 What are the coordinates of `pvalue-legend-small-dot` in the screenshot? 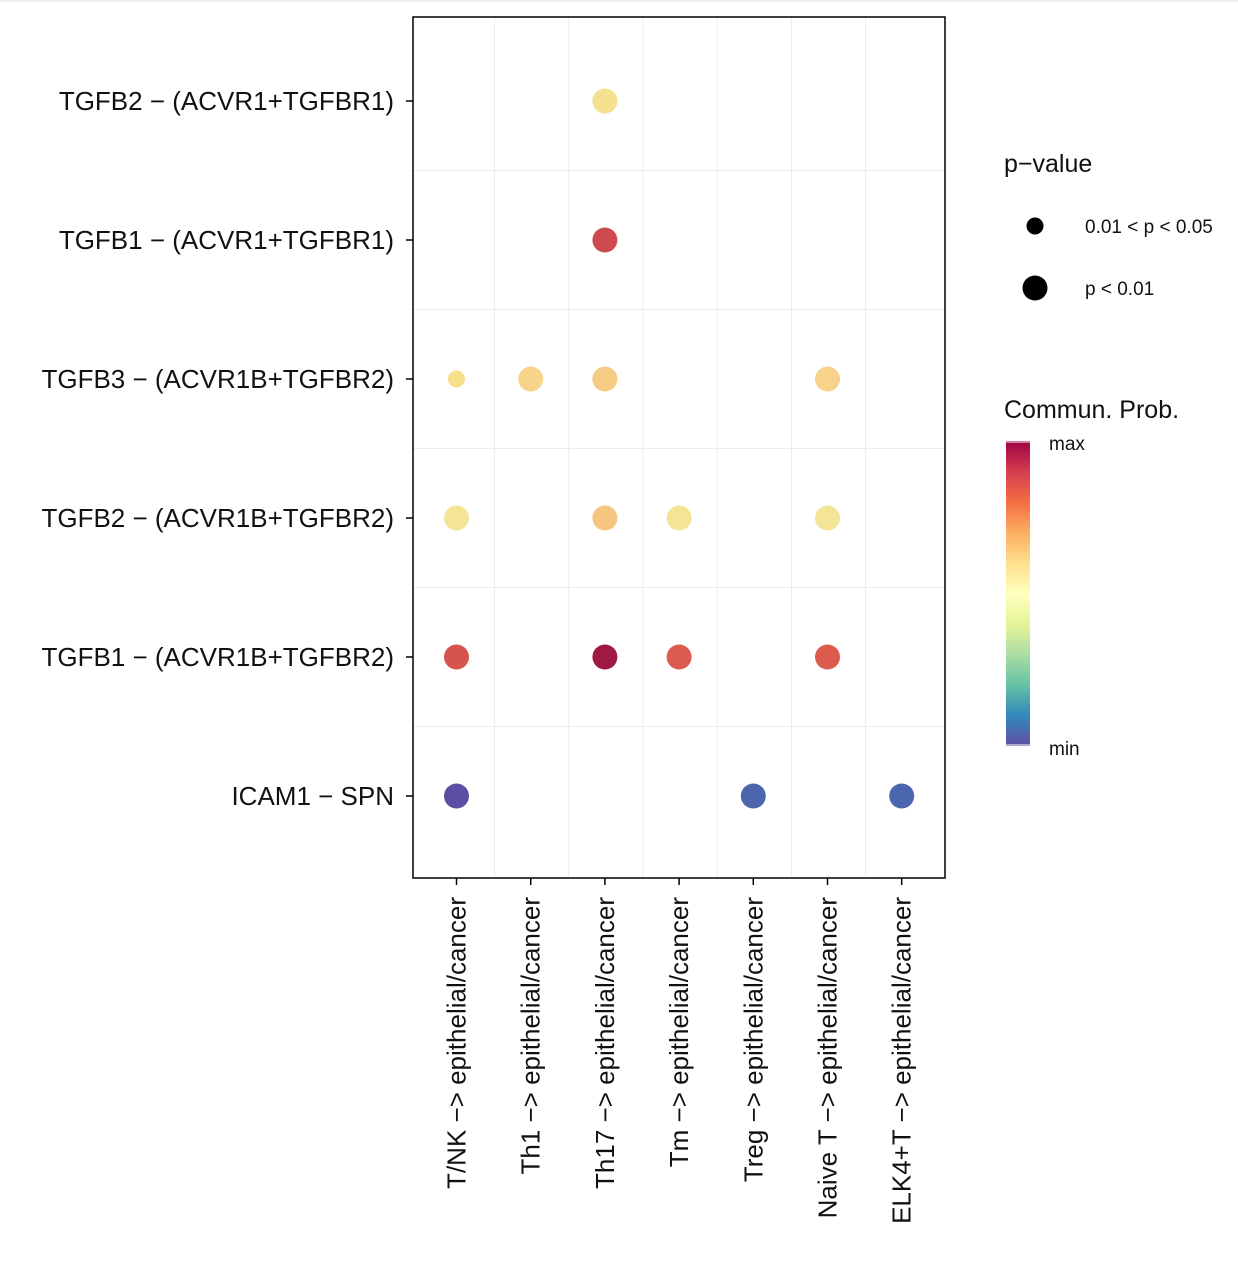 It's located at (1035, 226).